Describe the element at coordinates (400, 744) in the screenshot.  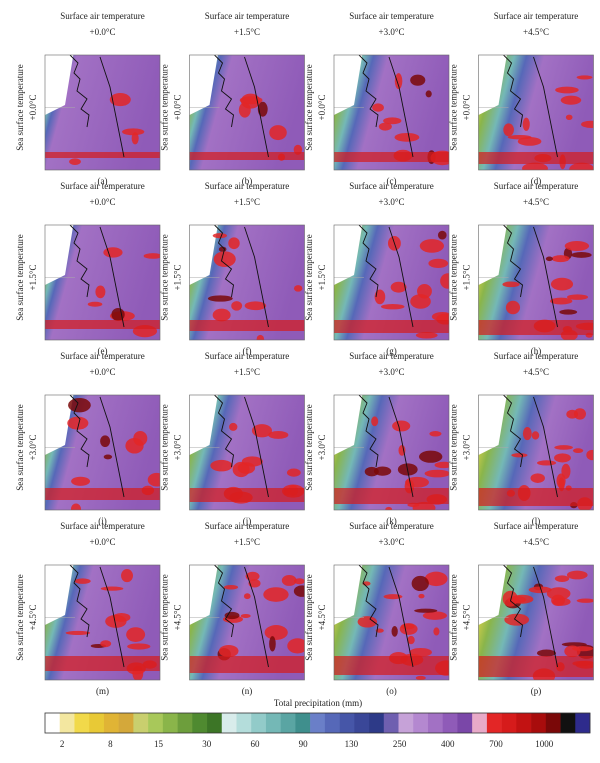
I see `colorbar-label: 250` at that location.